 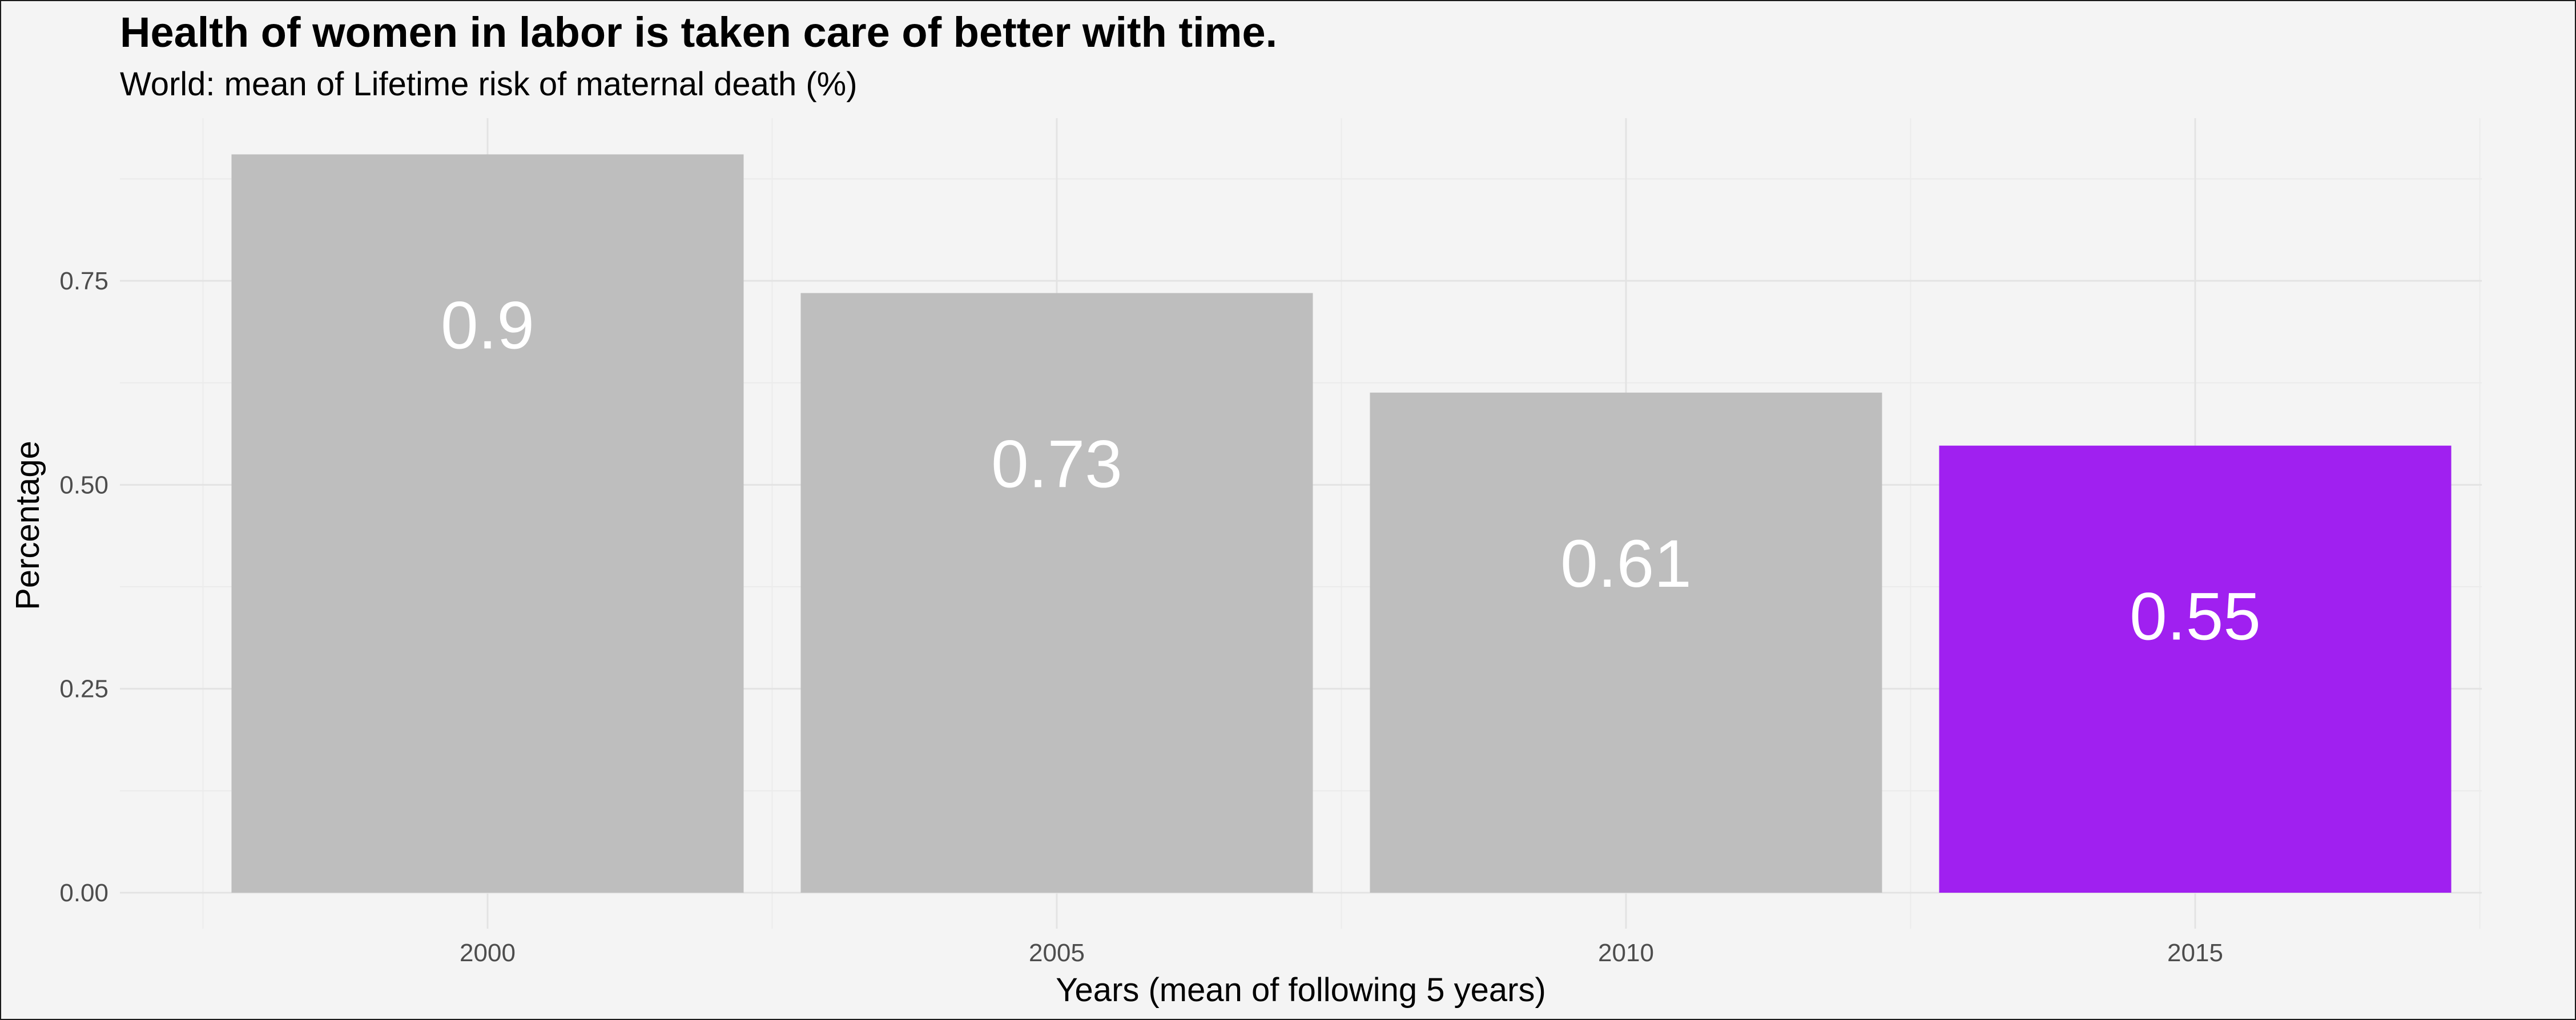 What do you see at coordinates (487, 523) in the screenshot?
I see `bar-2000` at bounding box center [487, 523].